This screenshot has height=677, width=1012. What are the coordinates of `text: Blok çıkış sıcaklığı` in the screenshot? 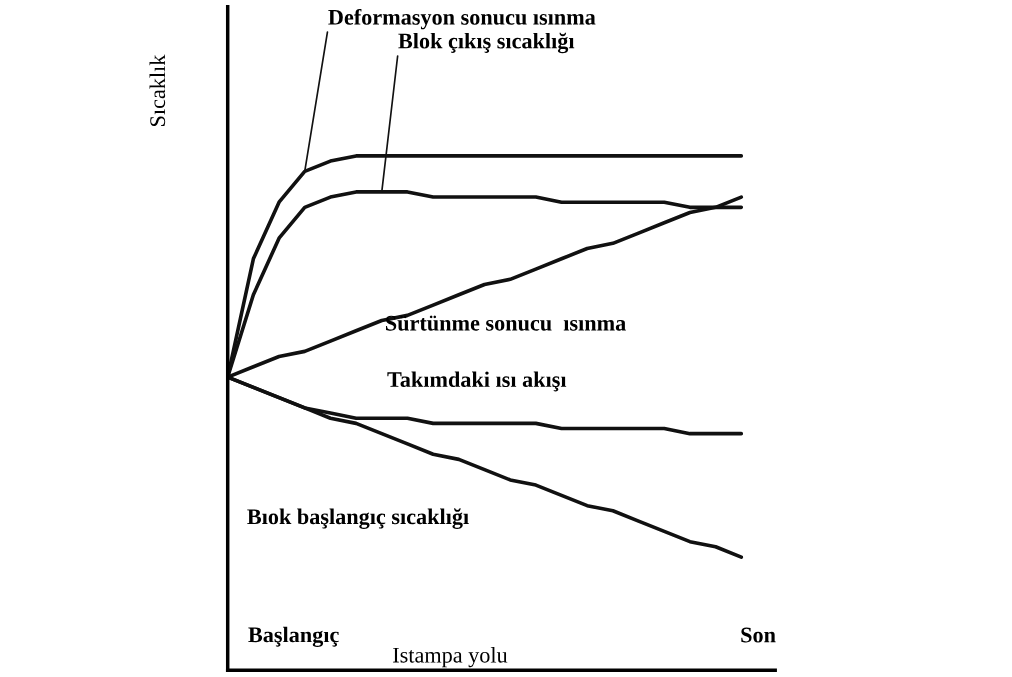 It's located at (486, 43).